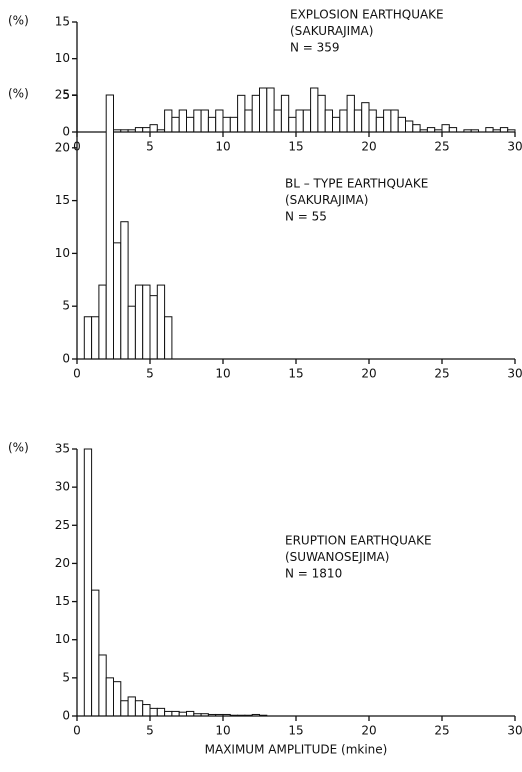 This screenshot has height=772, width=522. Describe the element at coordinates (222, 147) in the screenshot. I see `x-tick-label: 10` at that location.